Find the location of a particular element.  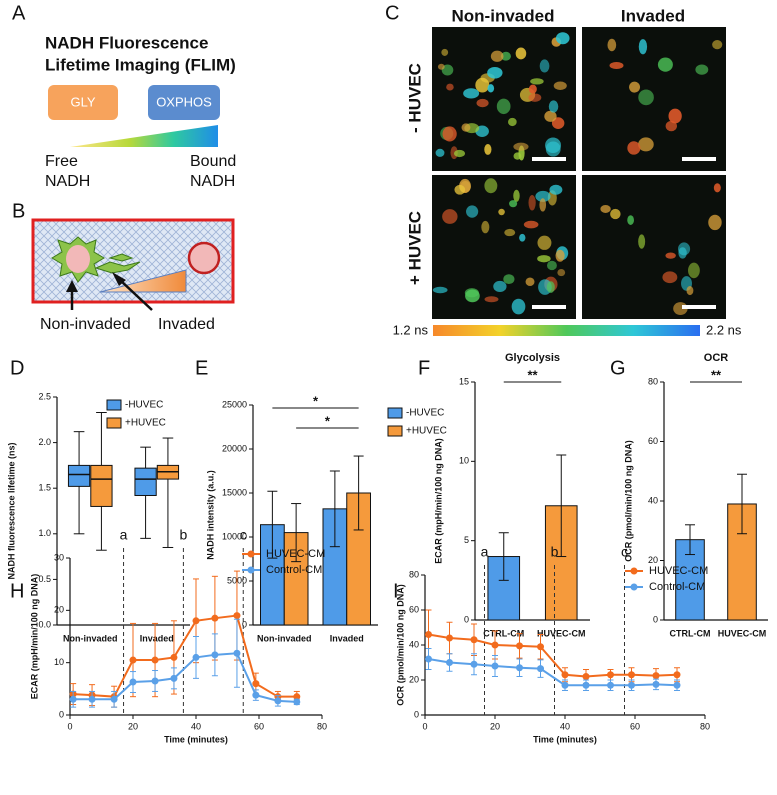

panel-letter: D is located at coordinates (17, 368).